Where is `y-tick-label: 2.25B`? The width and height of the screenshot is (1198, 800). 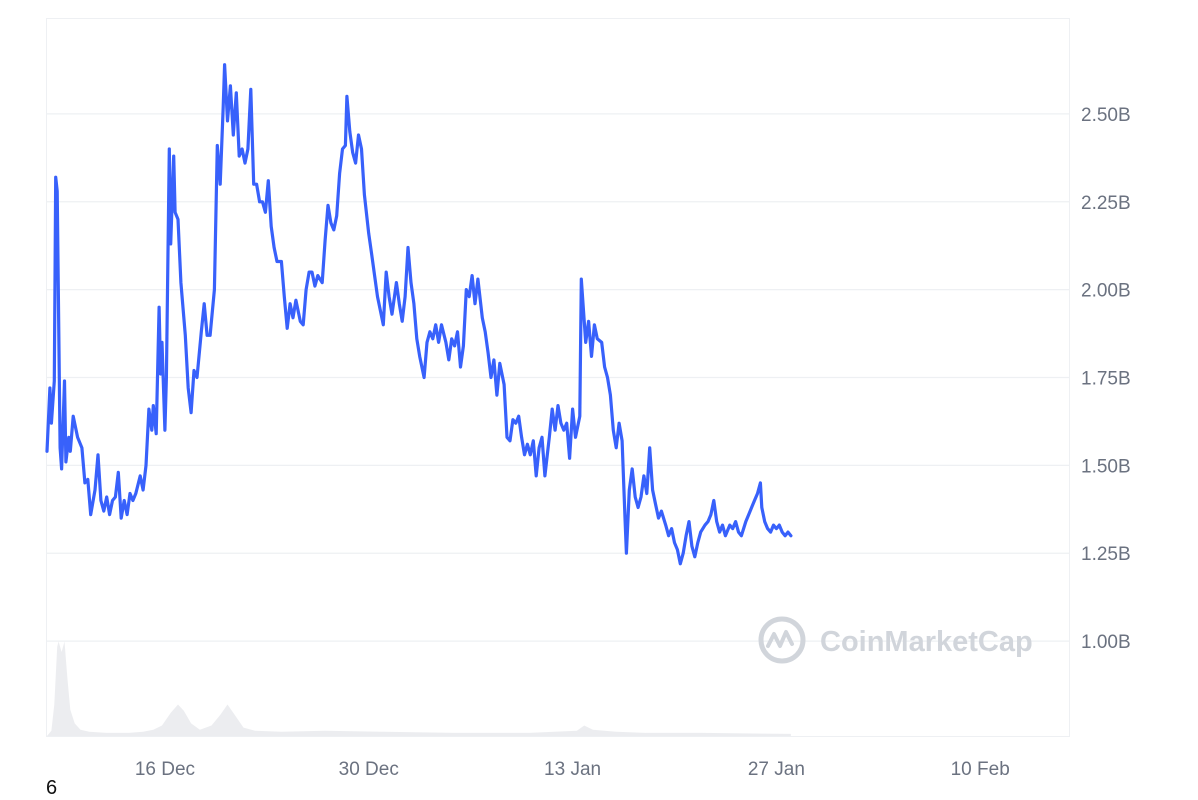 y-tick-label: 2.25B is located at coordinates (1106, 203).